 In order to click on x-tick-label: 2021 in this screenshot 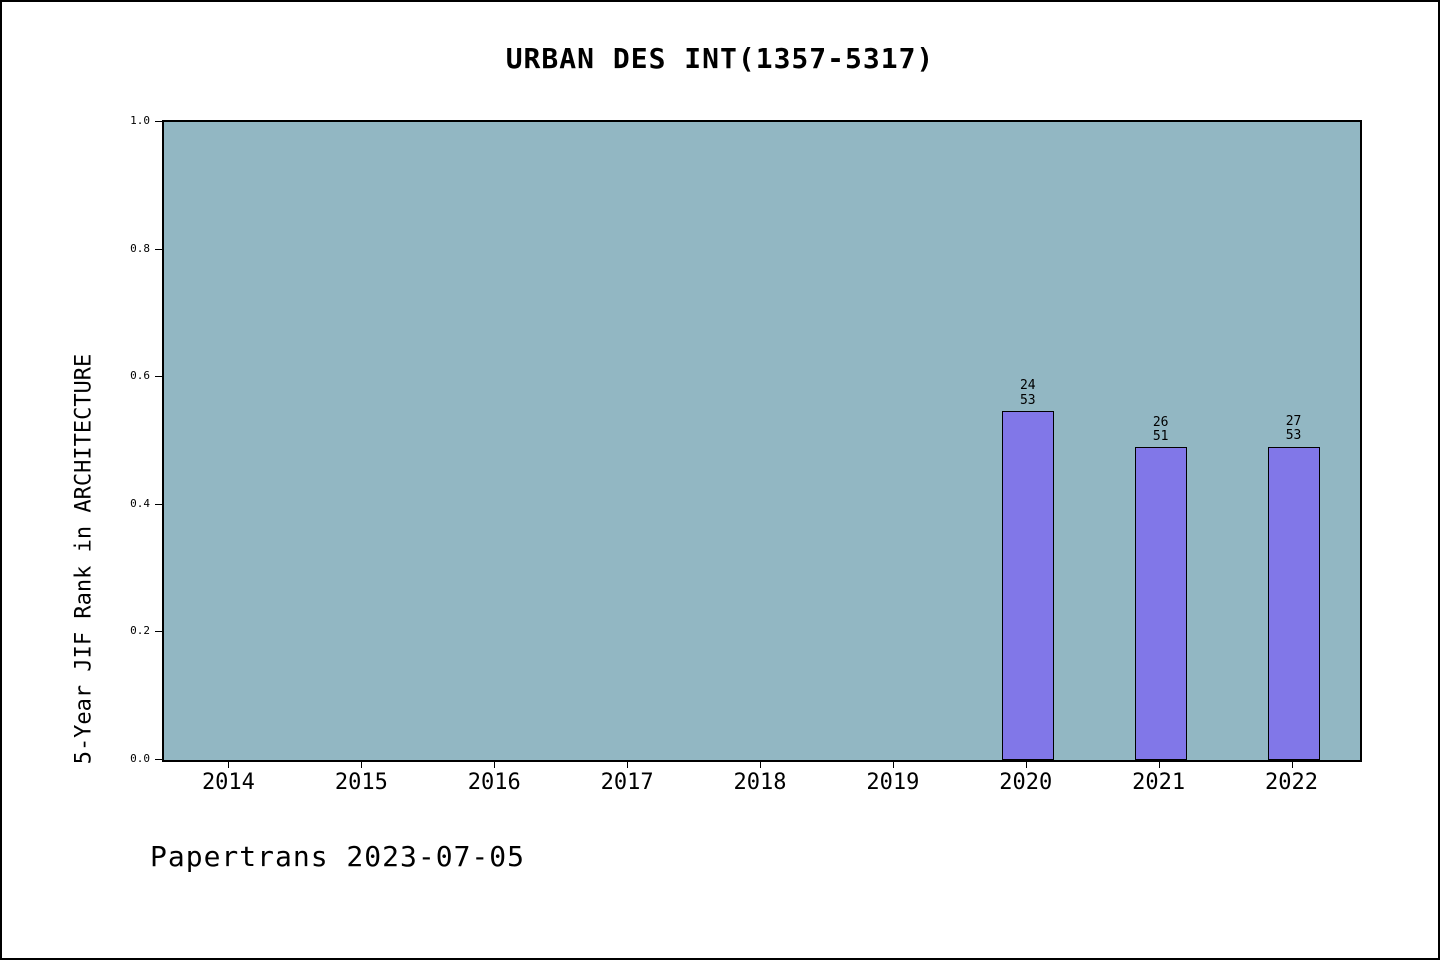, I will do `click(1159, 782)`.